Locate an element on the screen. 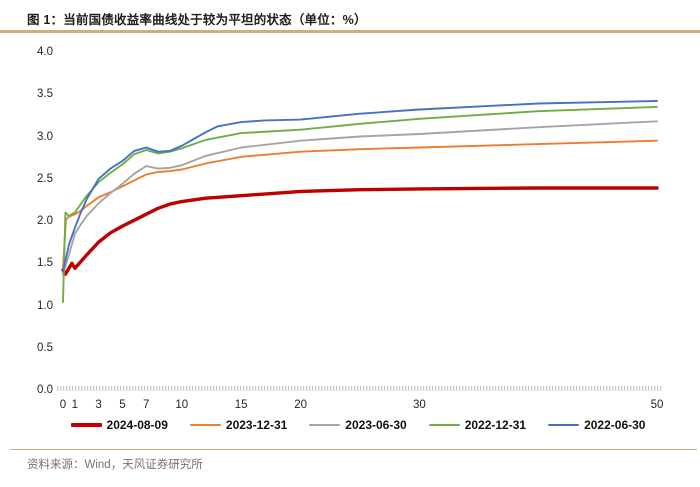 The image size is (700, 487). legend-item: 2023-12-31 is located at coordinates (238, 425).